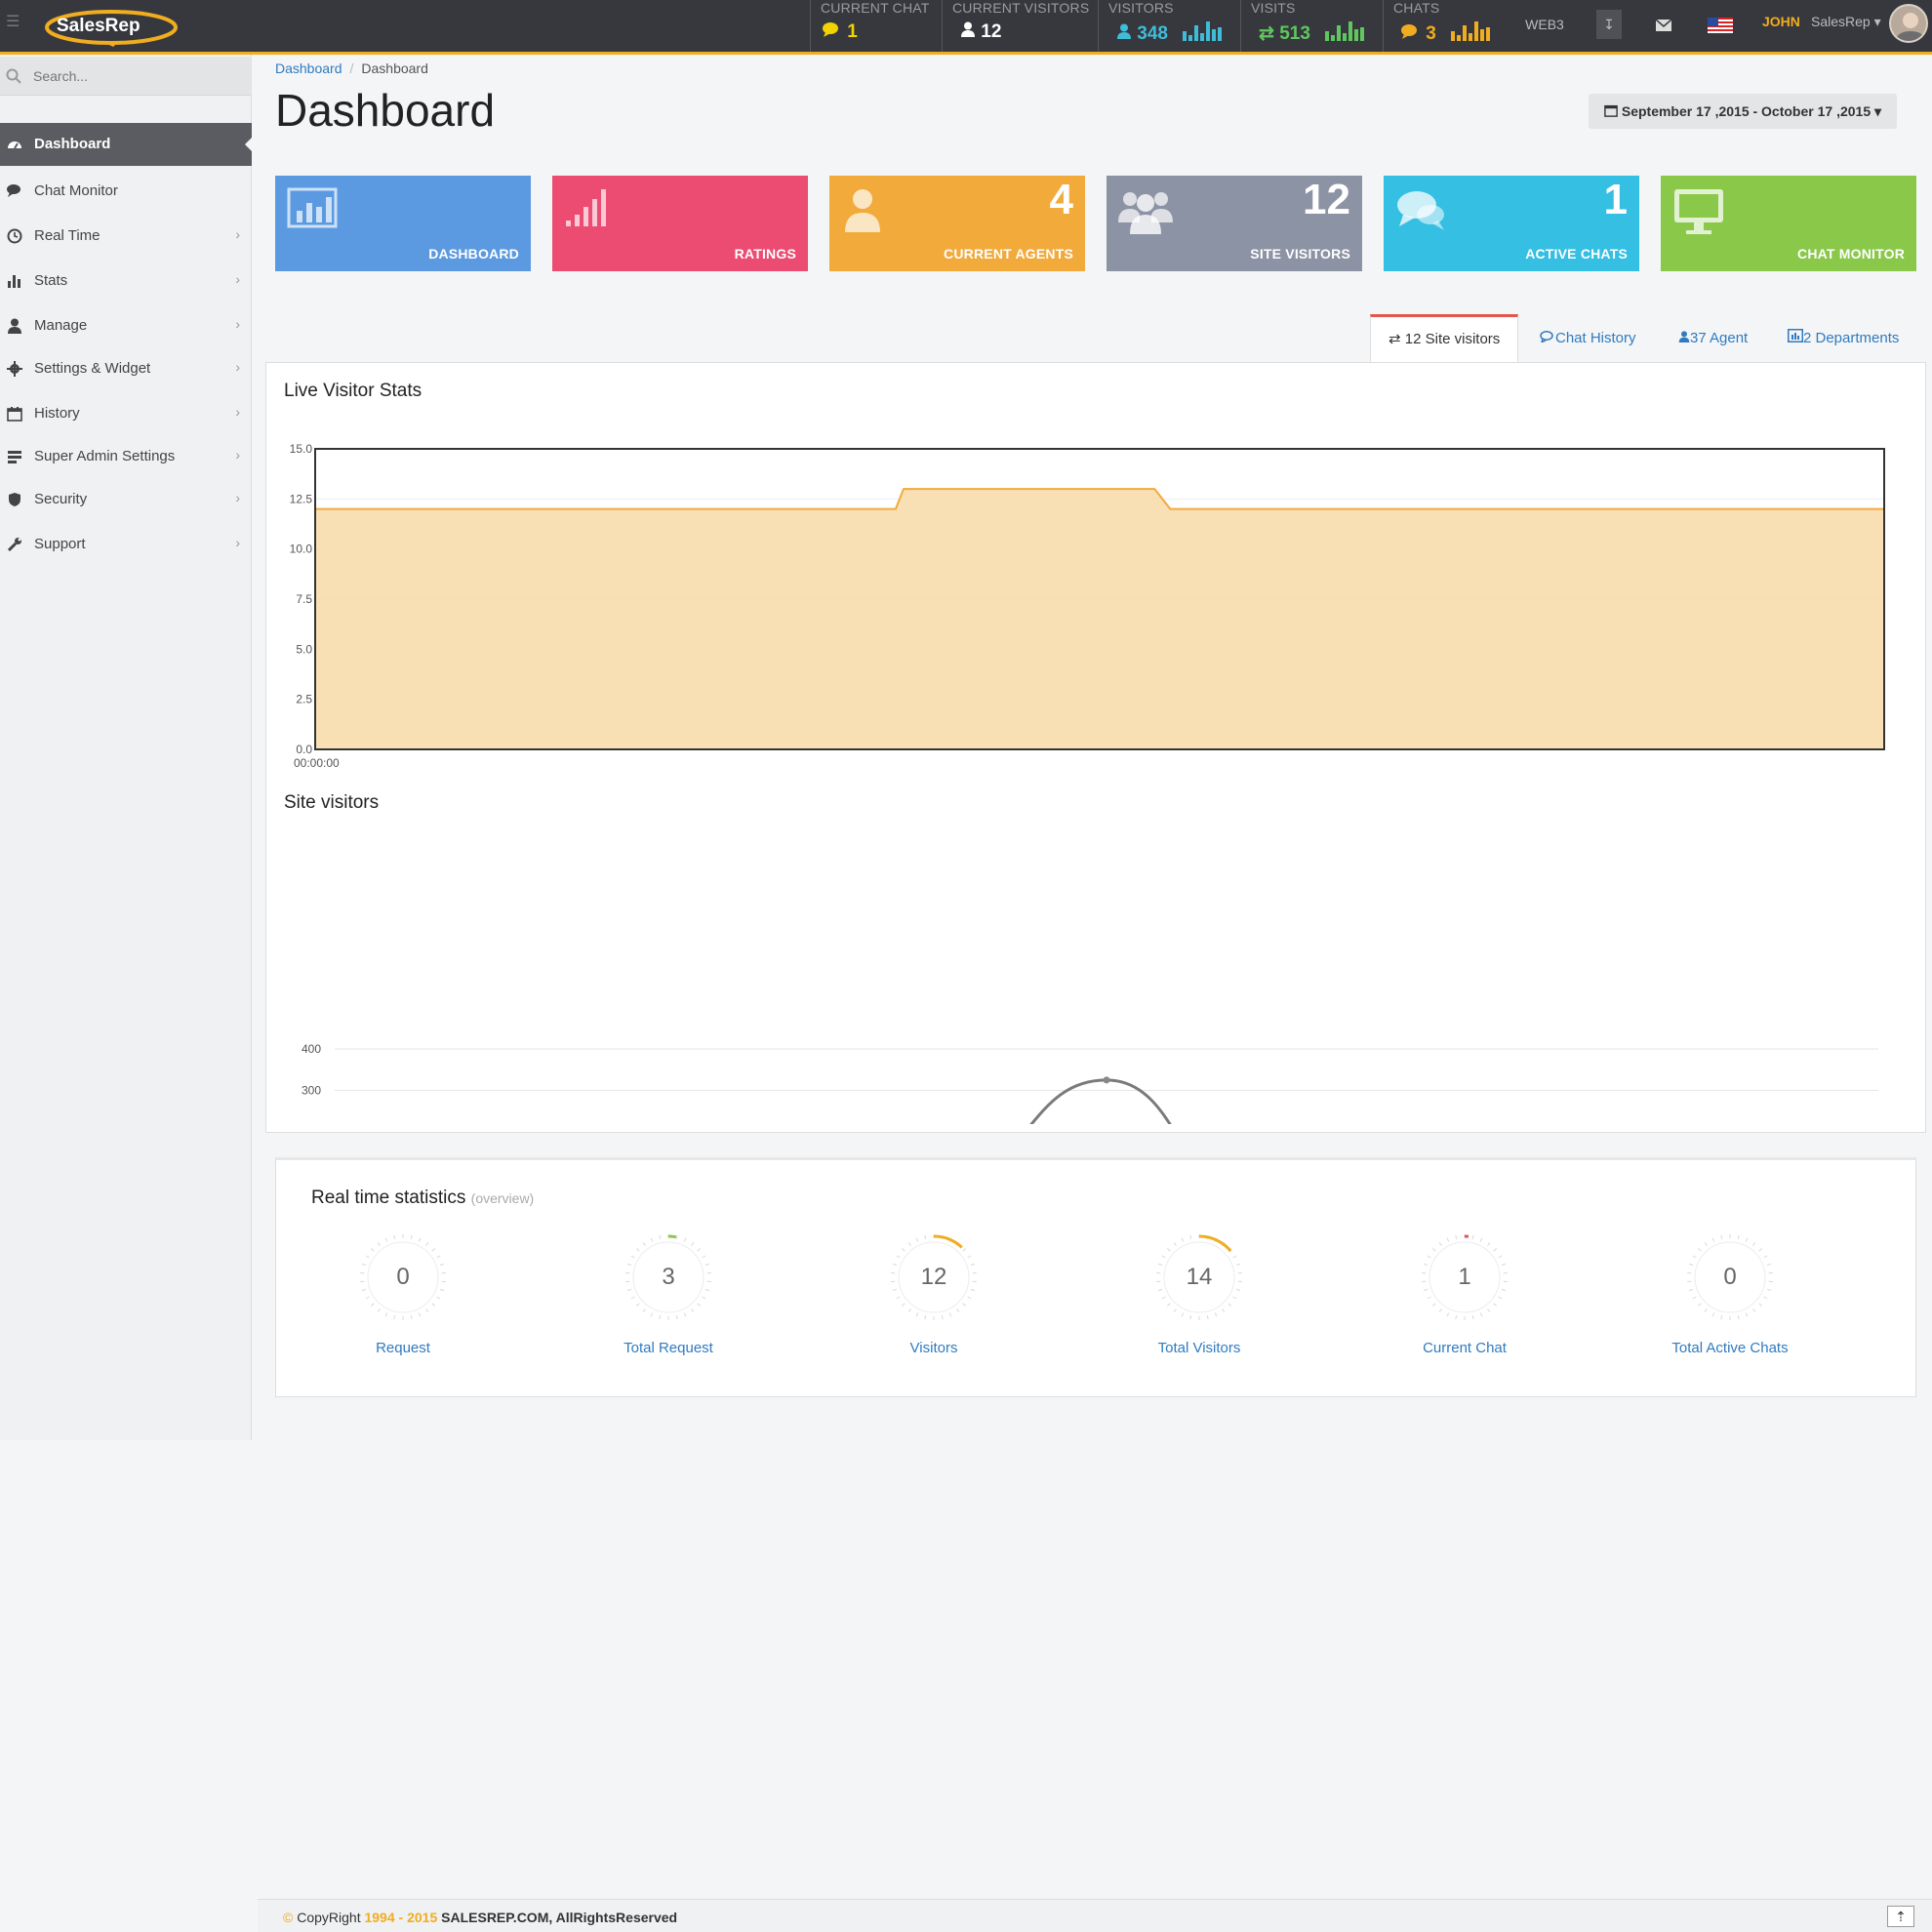 This screenshot has width=1932, height=1932. I want to click on stat-visits: VISITS ⇄ 513, so click(1311, 26).